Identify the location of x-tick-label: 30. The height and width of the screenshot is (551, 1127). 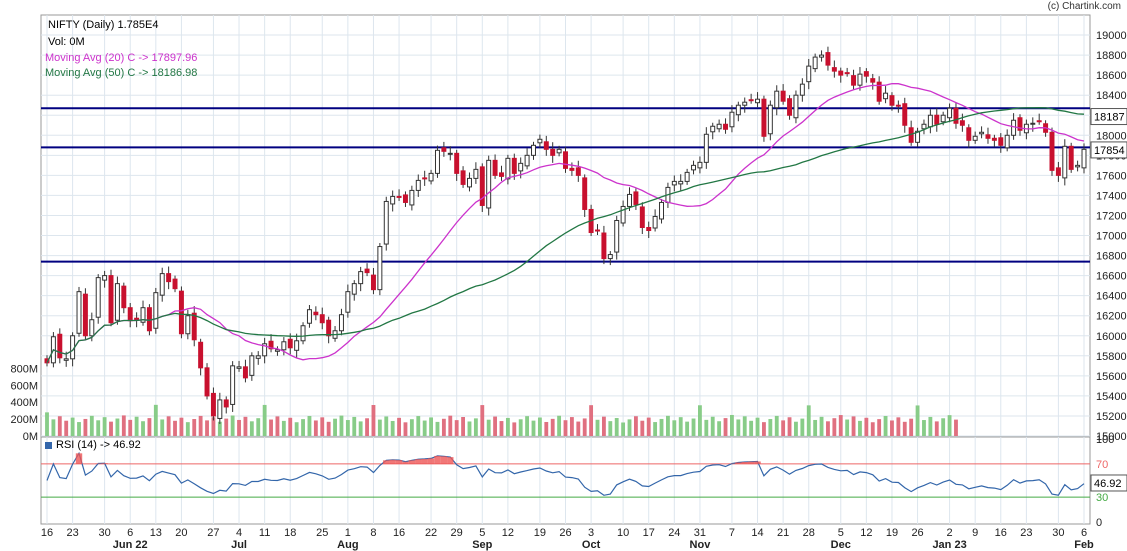
(104, 533).